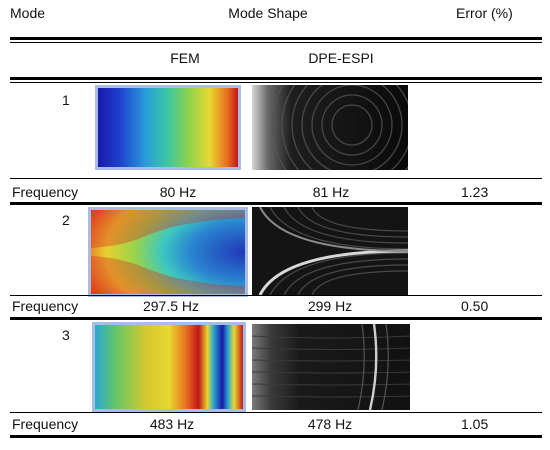 The width and height of the screenshot is (550, 450). Describe the element at coordinates (268, 13) in the screenshot. I see `header-mode-shape: Mode Shape` at that location.